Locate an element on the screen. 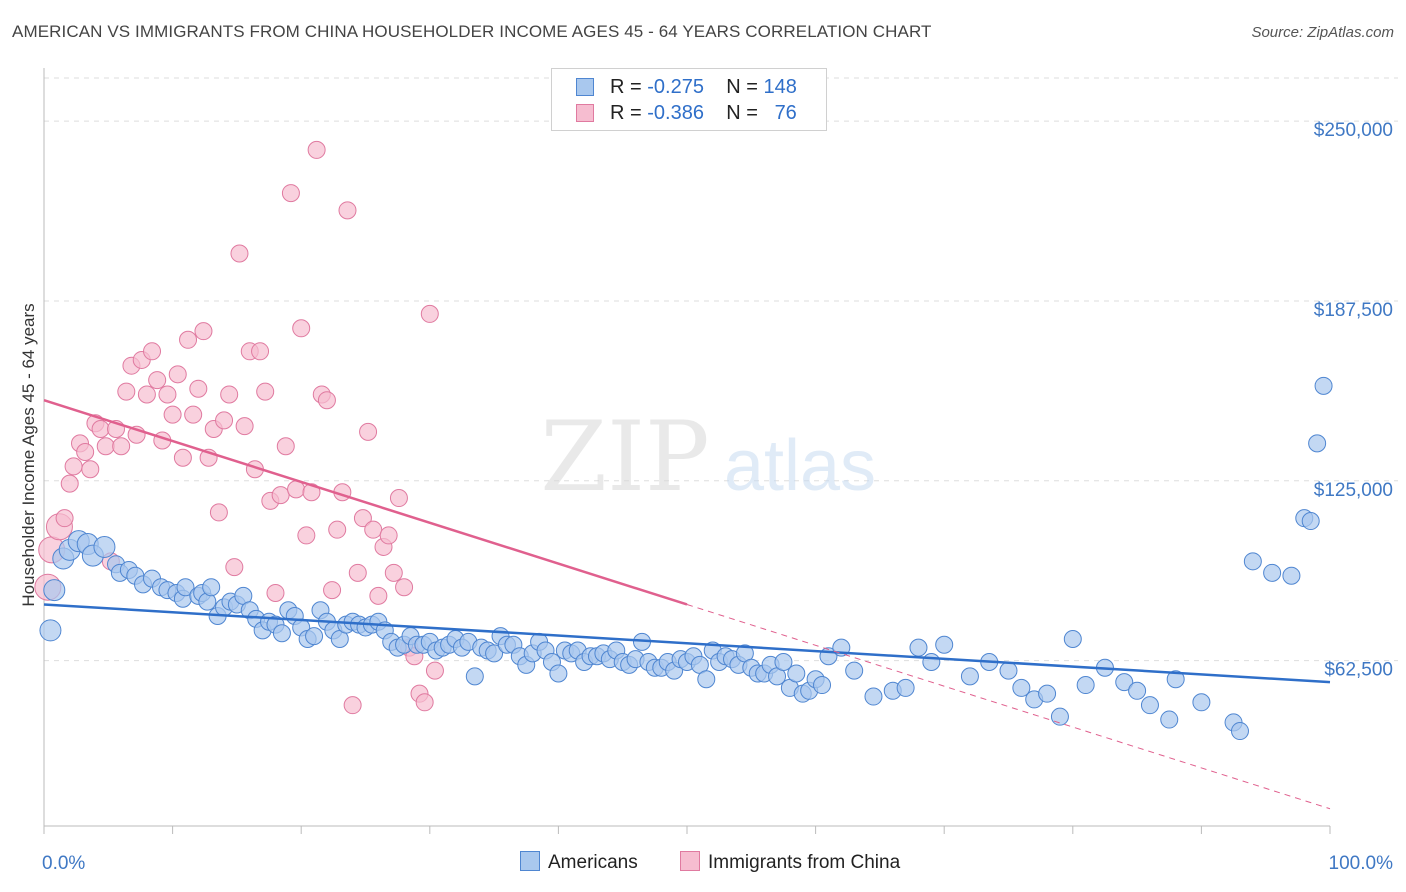  y-tick-label-0: $62,500 is located at coordinates (1358, 670).